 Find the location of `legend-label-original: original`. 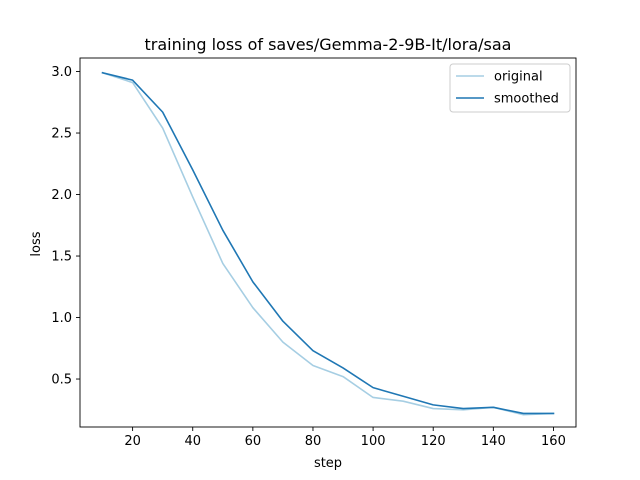

legend-label-original: original is located at coordinates (518, 77).